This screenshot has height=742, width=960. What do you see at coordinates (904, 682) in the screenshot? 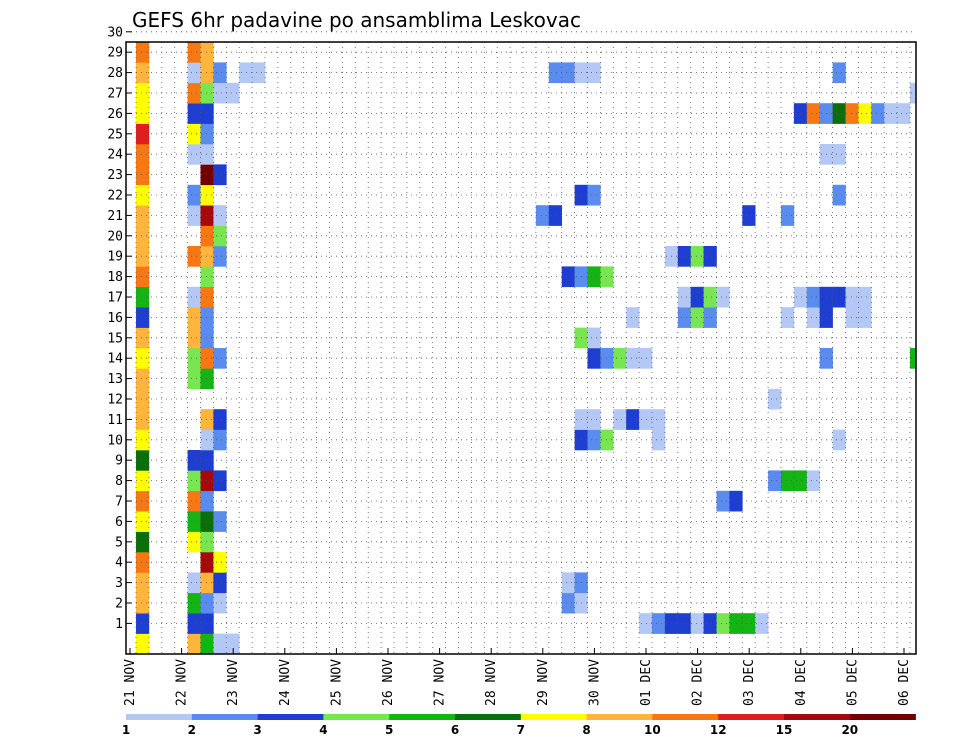
I see `x-tick-label: 06 DEC` at bounding box center [904, 682].